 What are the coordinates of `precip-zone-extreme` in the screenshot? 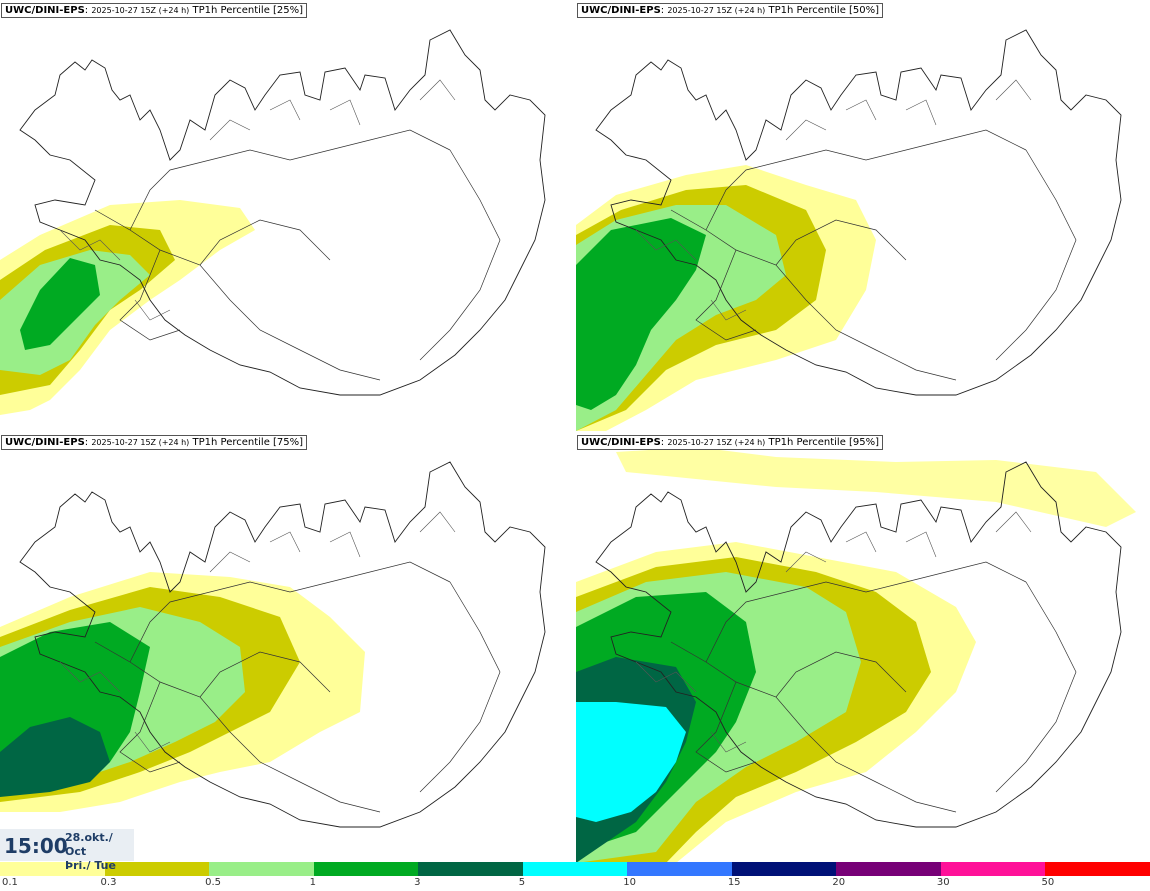 It's located at (631, 762).